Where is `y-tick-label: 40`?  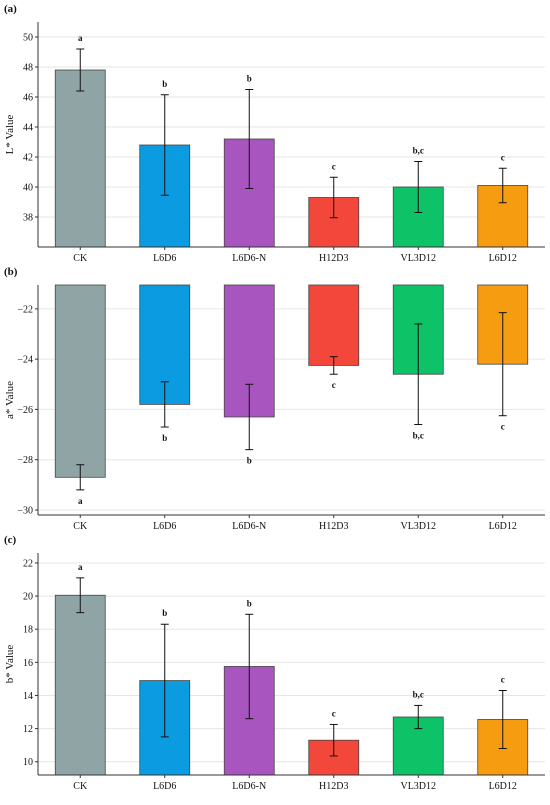
y-tick-label: 40 is located at coordinates (28, 188).